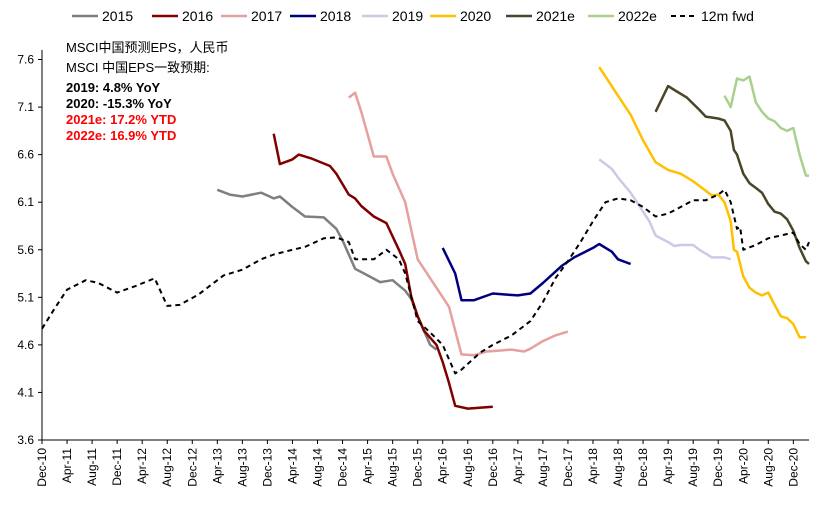 The height and width of the screenshot is (506, 814). Describe the element at coordinates (618, 467) in the screenshot. I see `x-tick-label: Aug-18` at that location.